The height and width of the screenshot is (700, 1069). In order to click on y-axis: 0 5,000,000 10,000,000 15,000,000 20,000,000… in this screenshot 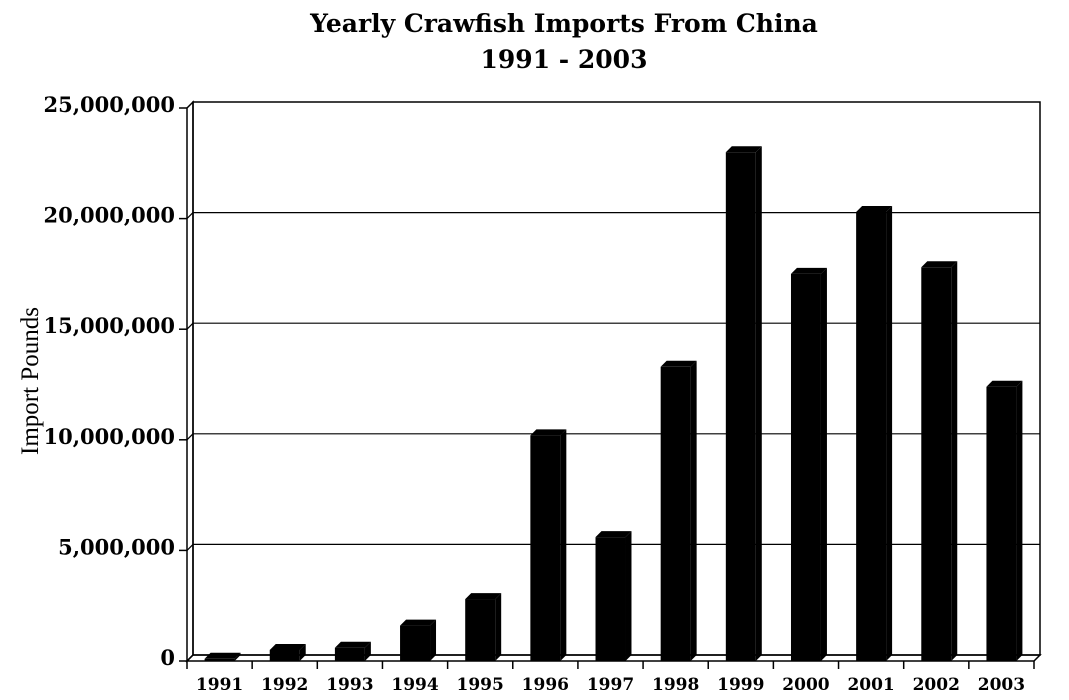, I will do `click(115, 381)`.